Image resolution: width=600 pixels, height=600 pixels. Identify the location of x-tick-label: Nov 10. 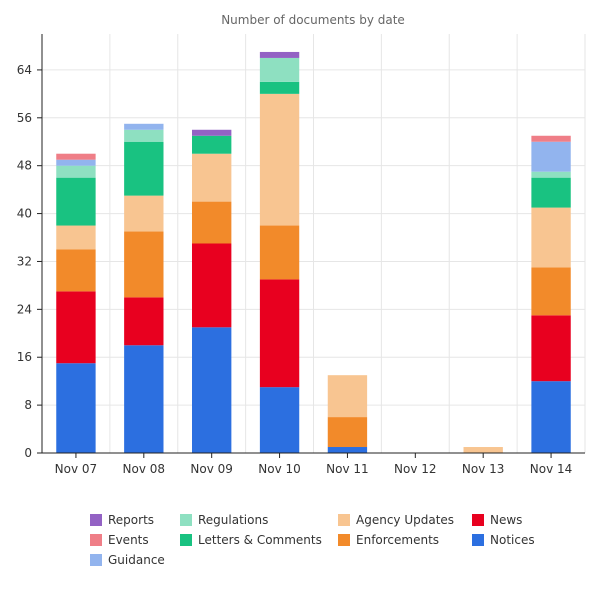
(279, 469).